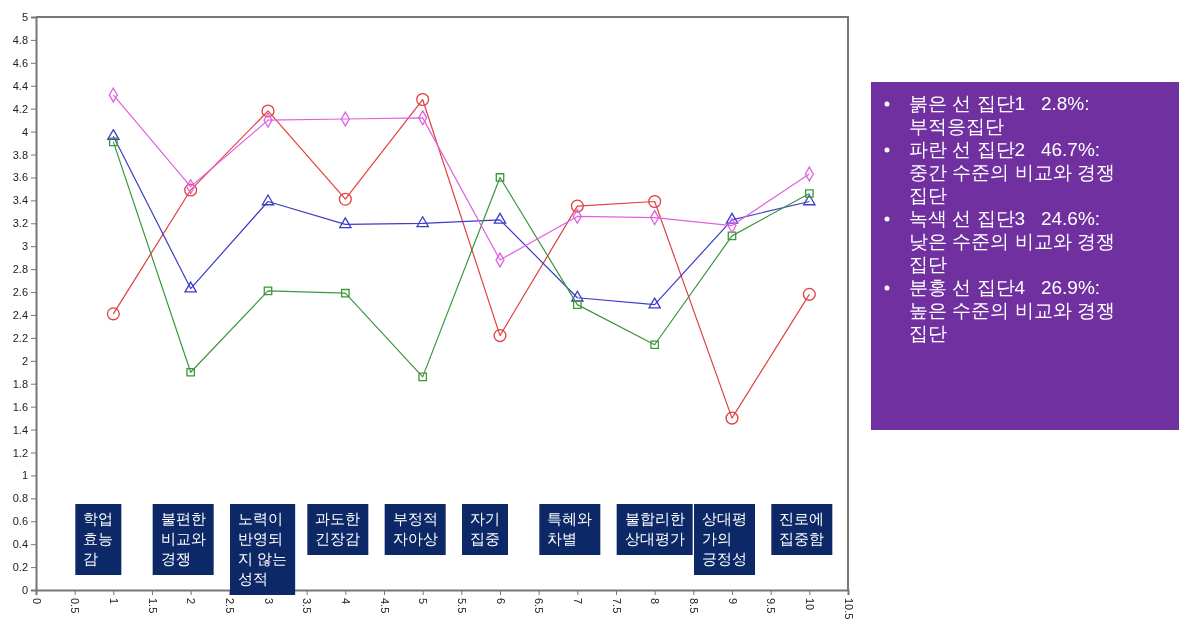 Image resolution: width=1179 pixels, height=642 pixels. I want to click on annotation: 특혜와 차별, so click(570, 528).